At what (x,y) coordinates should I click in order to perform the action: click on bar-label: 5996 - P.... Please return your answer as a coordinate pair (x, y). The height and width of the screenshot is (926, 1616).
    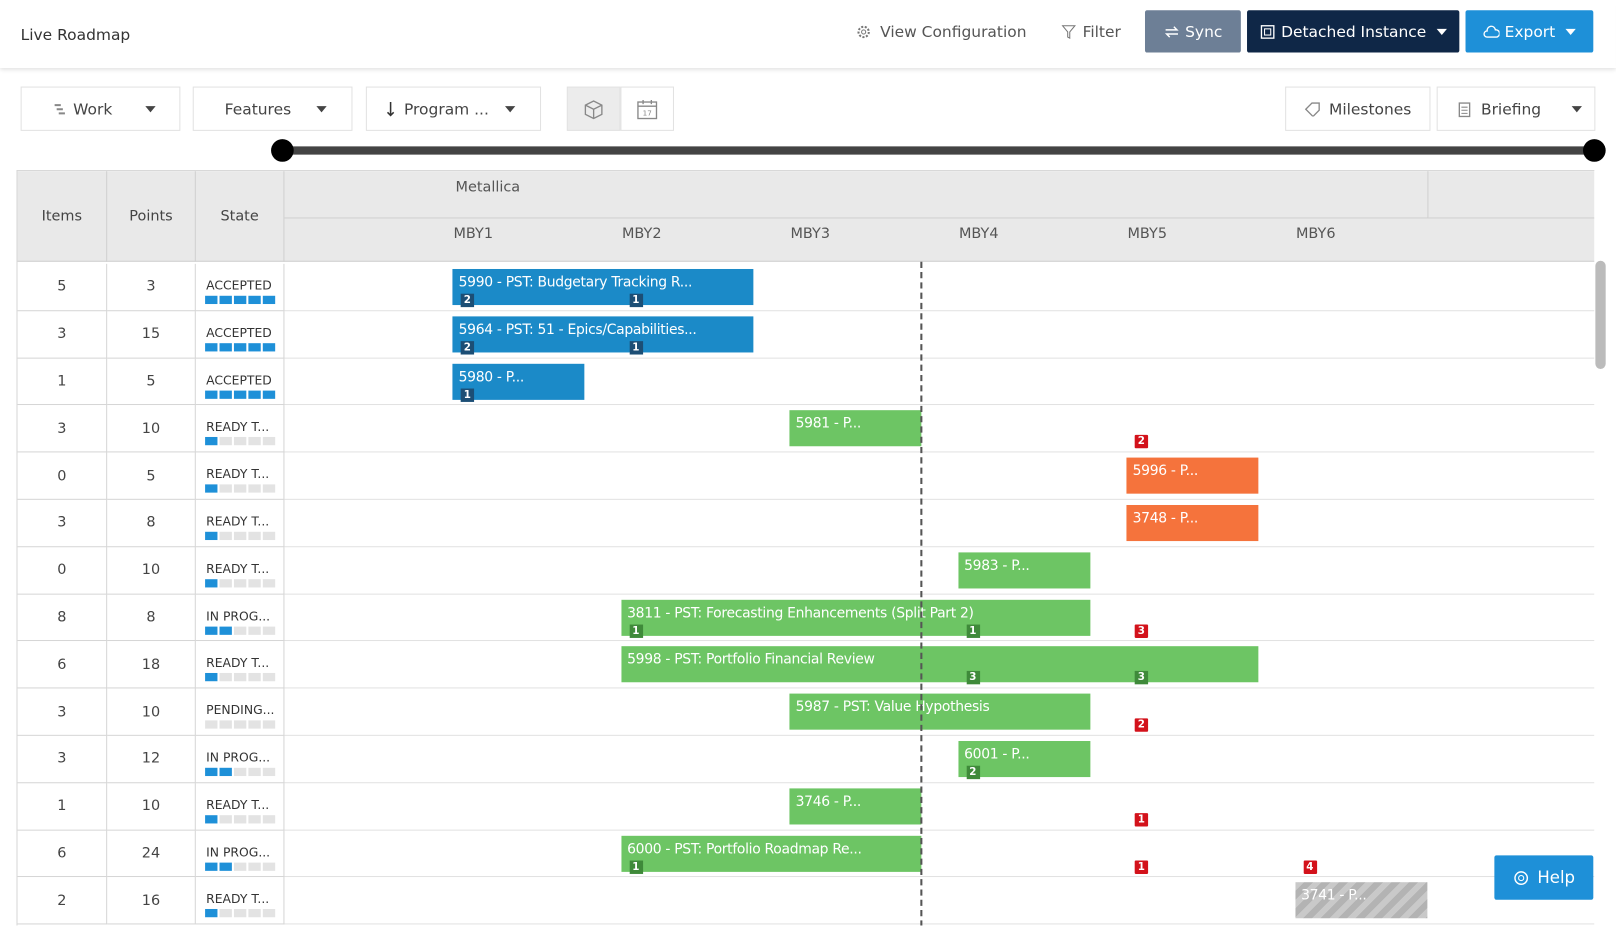
    Looking at the image, I should click on (1165, 471).